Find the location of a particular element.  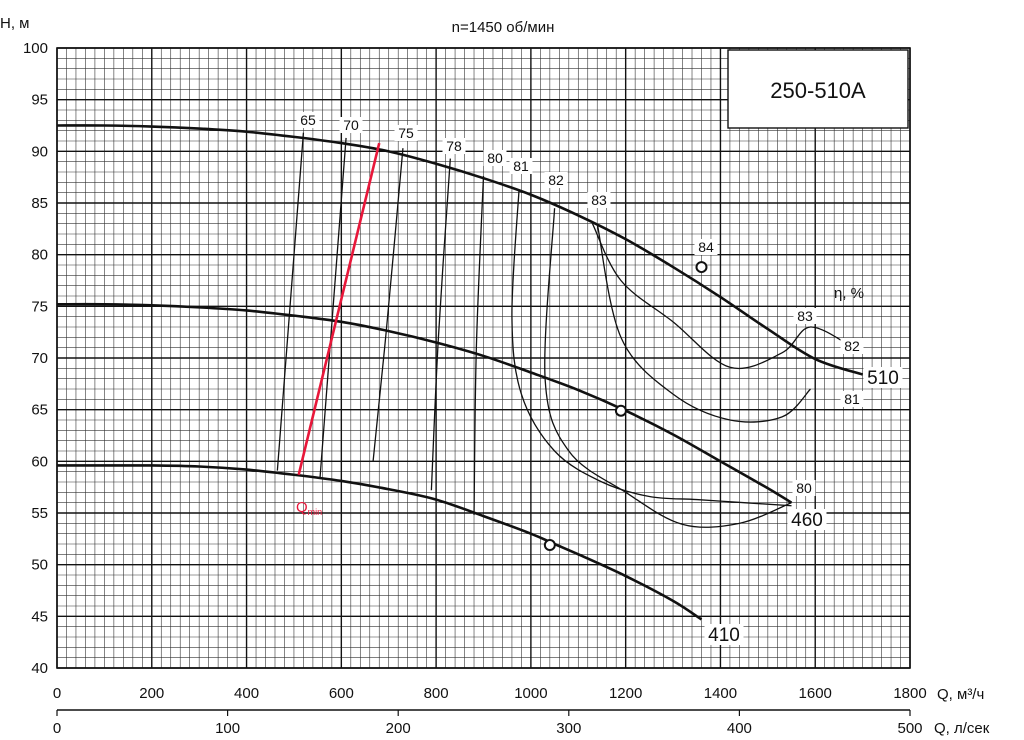

curve-label-410: 410 is located at coordinates (724, 635).